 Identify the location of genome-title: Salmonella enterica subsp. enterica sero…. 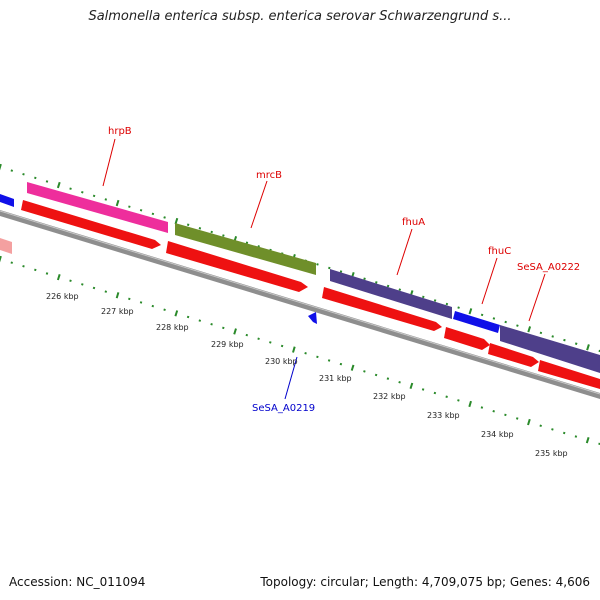
(300, 16).